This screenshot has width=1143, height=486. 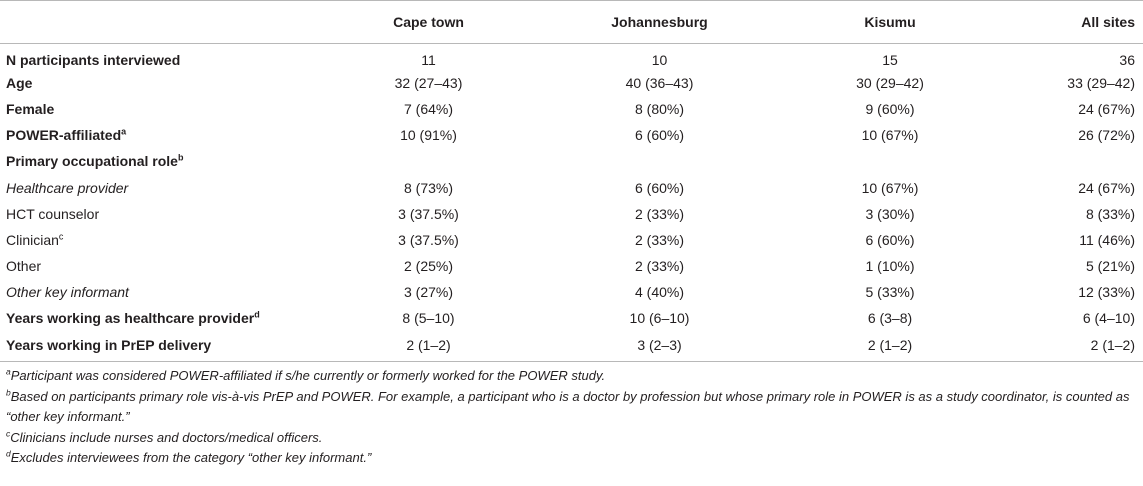 I want to click on value-cell: 30 (29–42), so click(x=890, y=82).